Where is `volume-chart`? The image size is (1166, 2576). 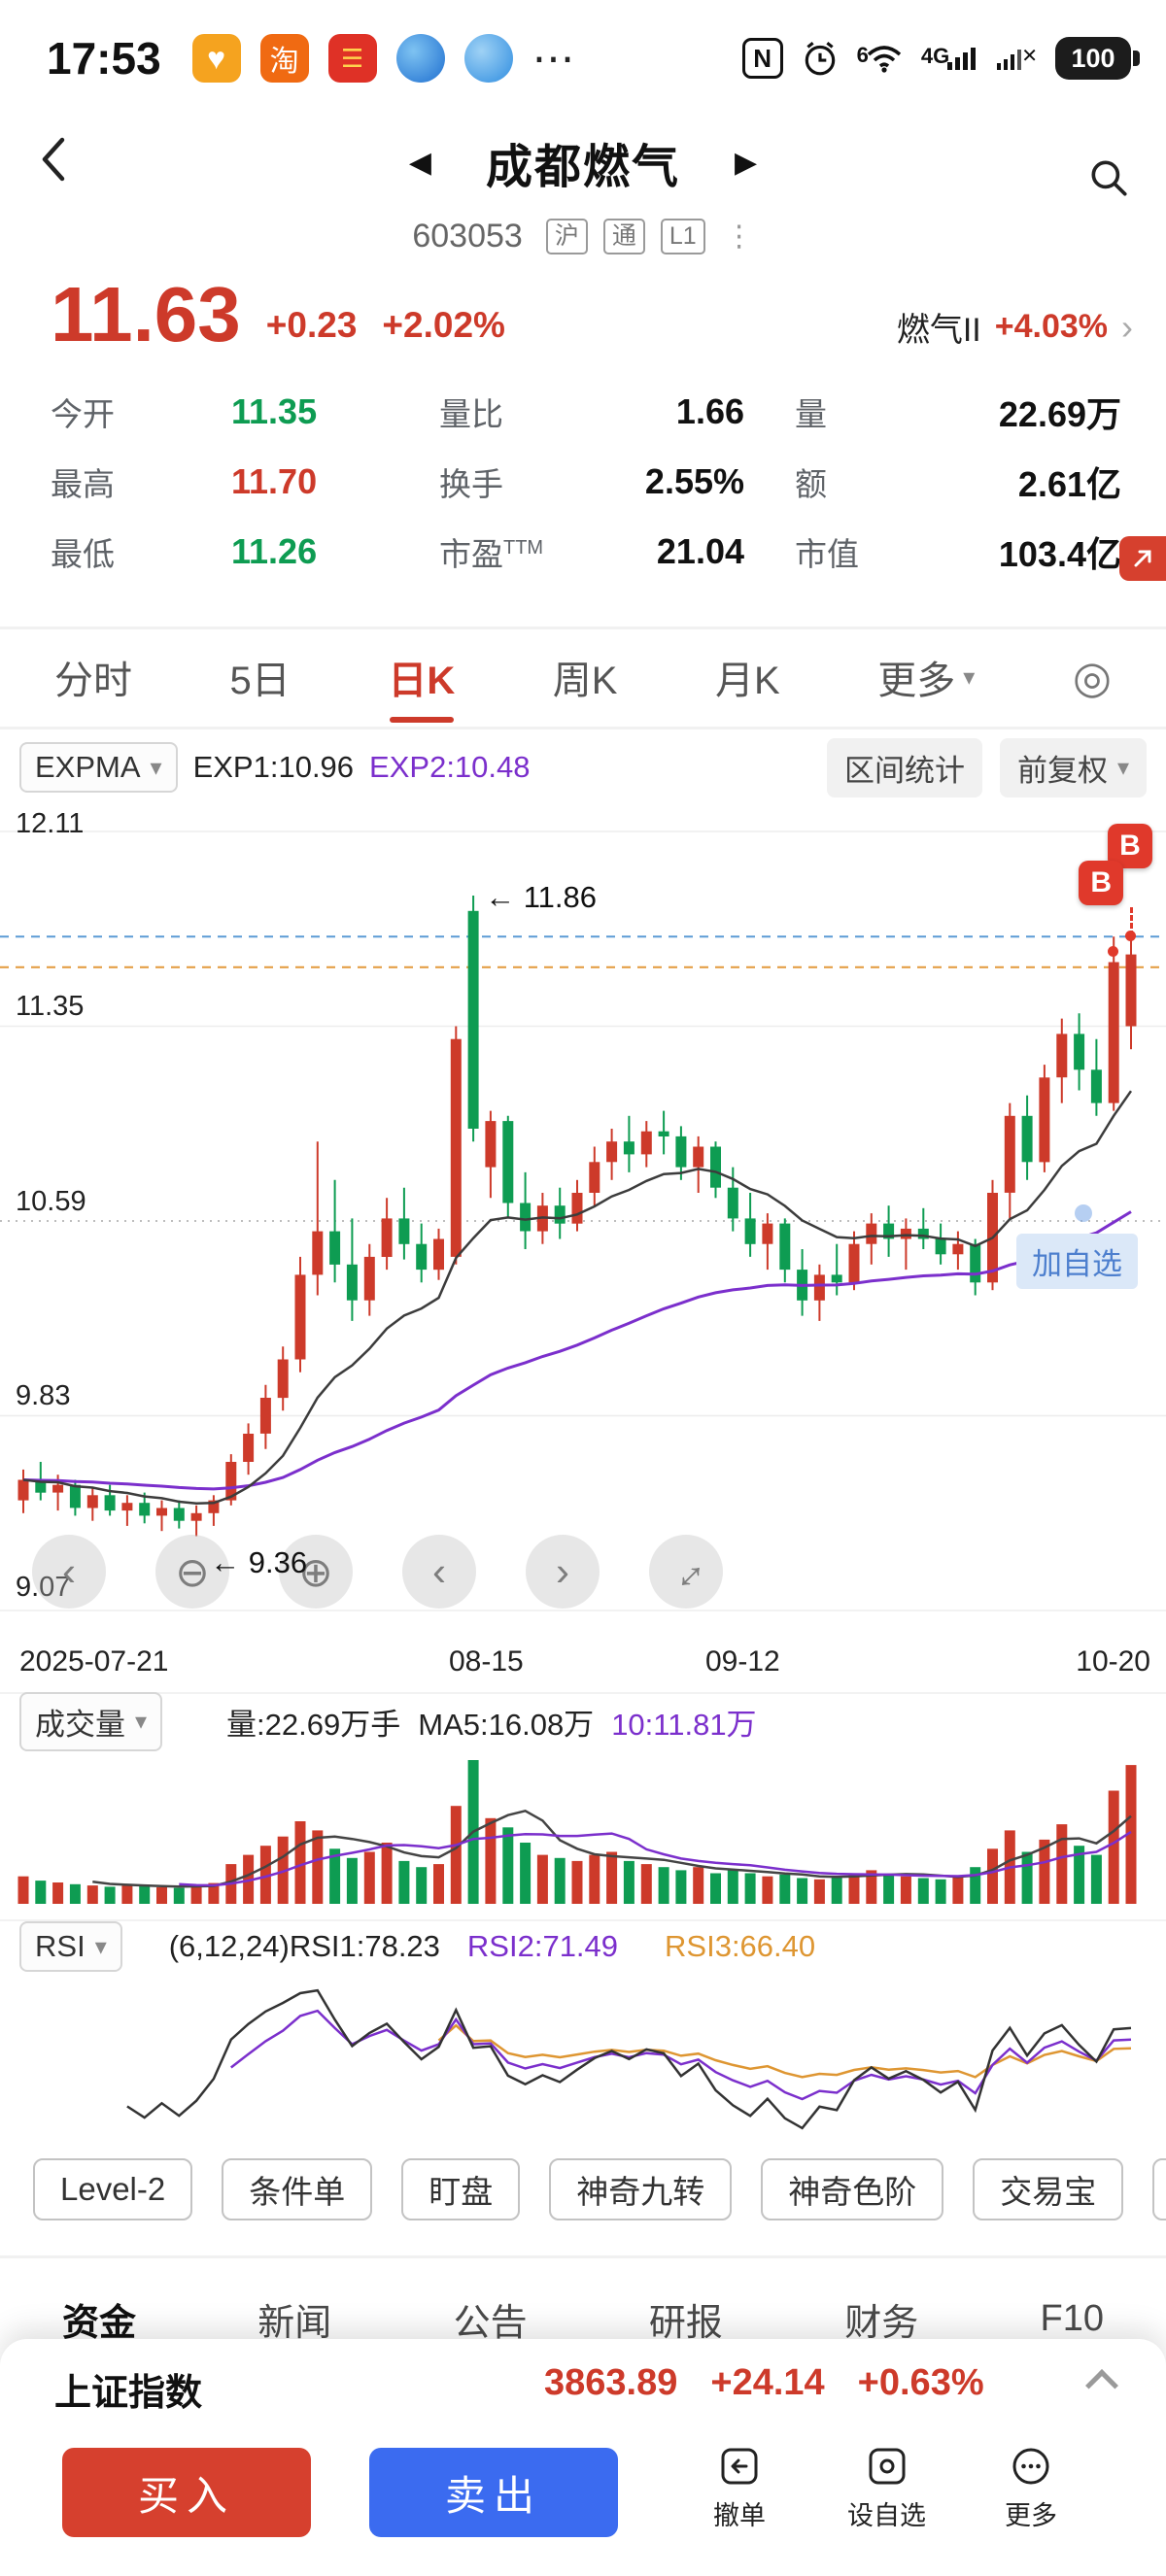 volume-chart is located at coordinates (583, 1829).